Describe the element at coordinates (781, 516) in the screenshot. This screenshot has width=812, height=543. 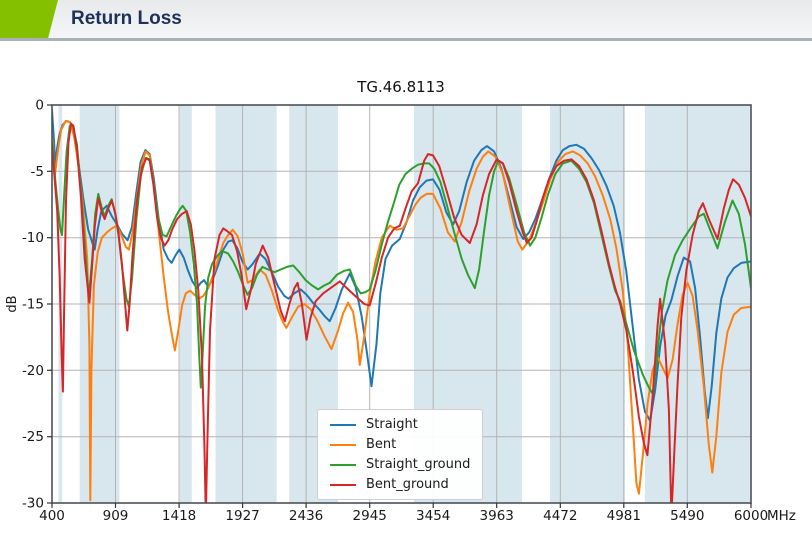
I see `x-axis-unit: MHz` at that location.